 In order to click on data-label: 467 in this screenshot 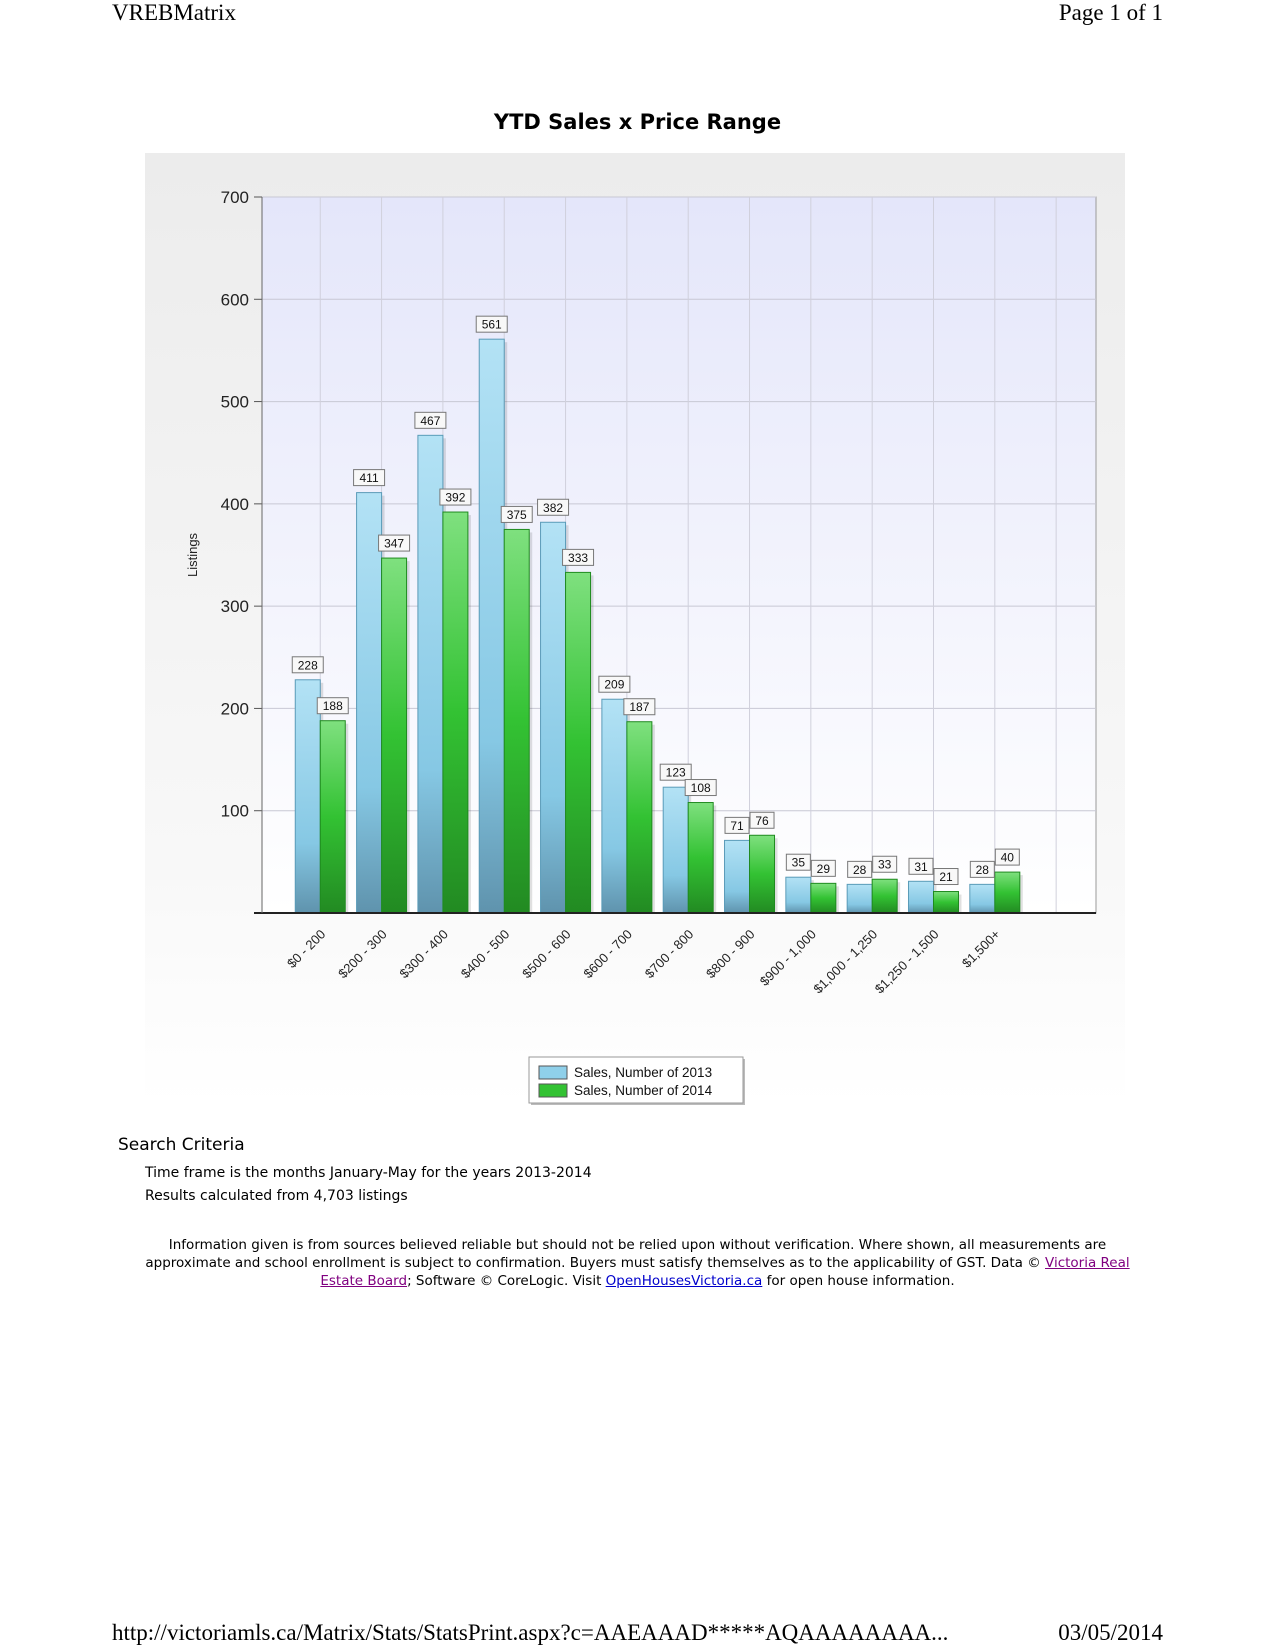, I will do `click(430, 421)`.